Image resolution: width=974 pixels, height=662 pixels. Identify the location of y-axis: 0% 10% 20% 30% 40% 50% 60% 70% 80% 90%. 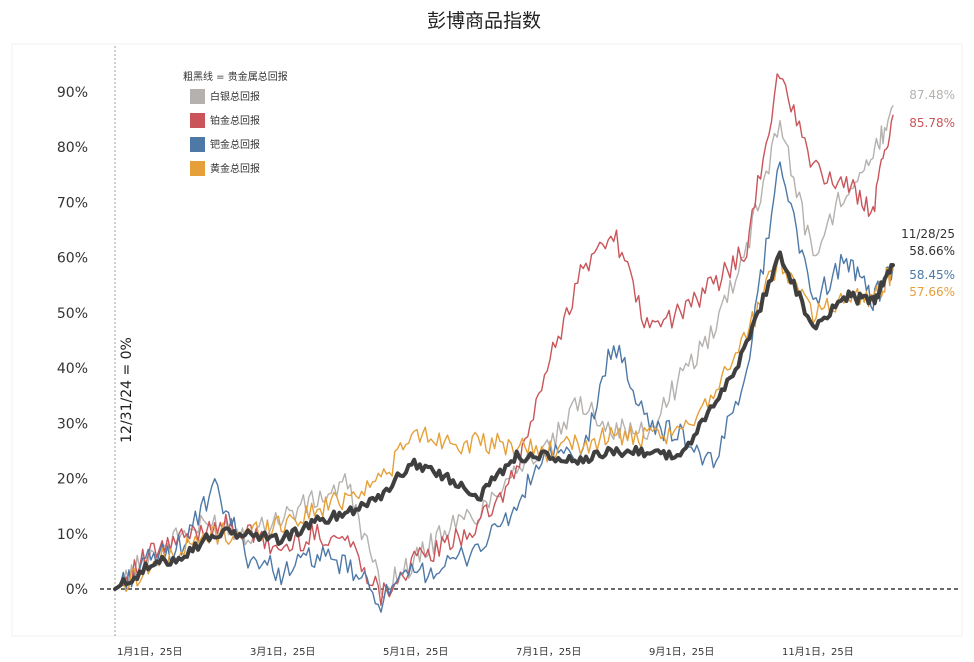
(72, 341).